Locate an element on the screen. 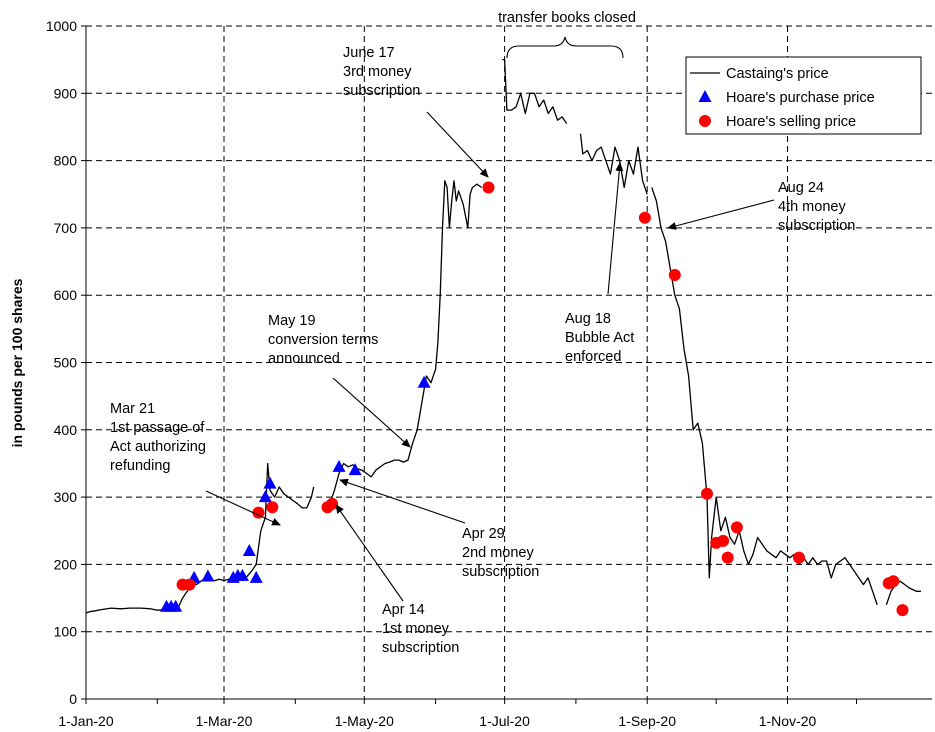 Image resolution: width=935 pixels, height=732 pixels. y-tick-label: 700 is located at coordinates (66, 228).